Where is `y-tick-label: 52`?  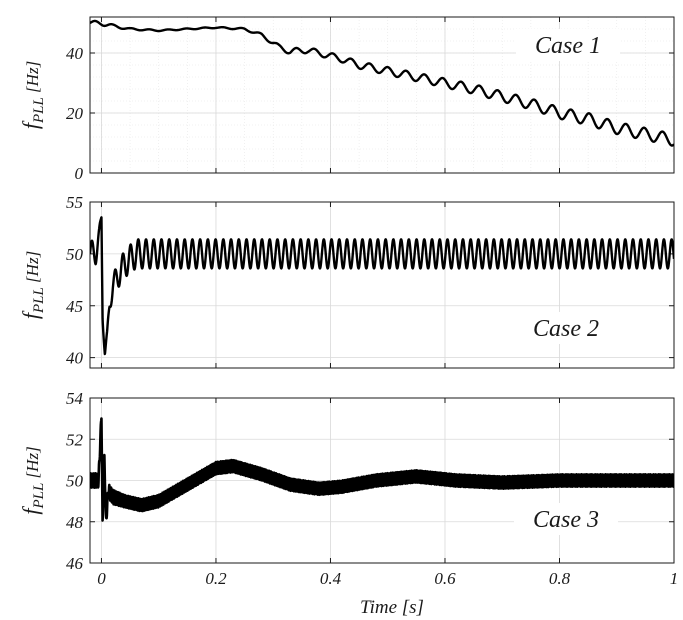
y-tick-label: 52 is located at coordinates (75, 439).